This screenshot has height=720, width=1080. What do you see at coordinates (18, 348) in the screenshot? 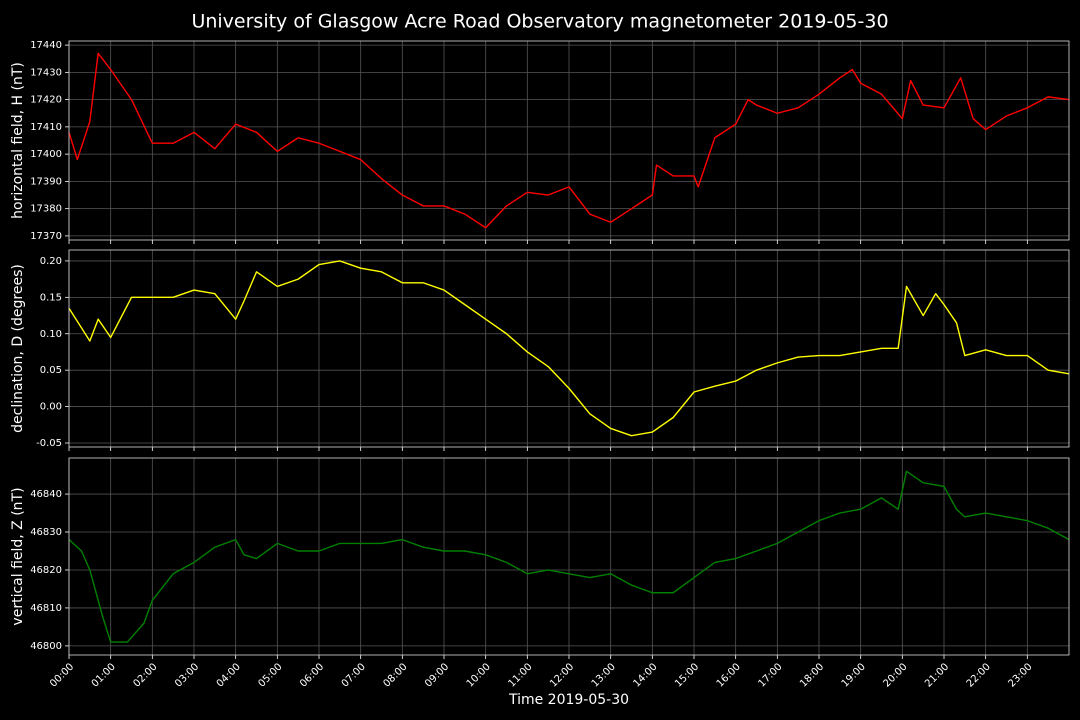
I see `y-axis-label: declination, D (degrees)` at bounding box center [18, 348].